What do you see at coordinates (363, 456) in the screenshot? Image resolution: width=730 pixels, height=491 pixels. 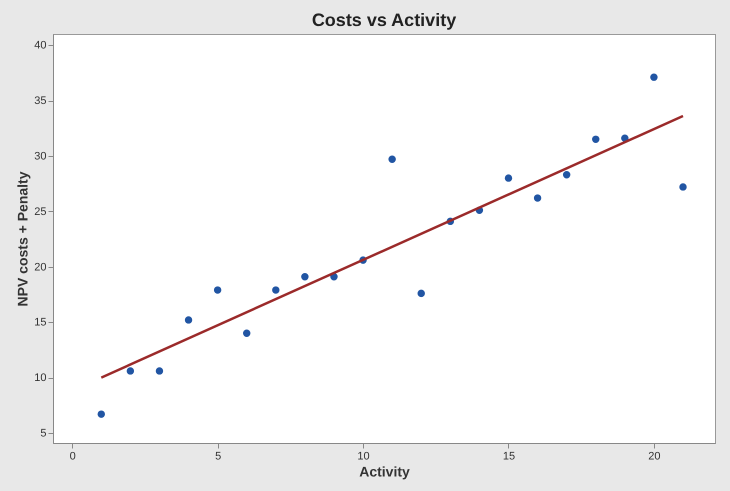 I see `x-tick-label: 10` at bounding box center [363, 456].